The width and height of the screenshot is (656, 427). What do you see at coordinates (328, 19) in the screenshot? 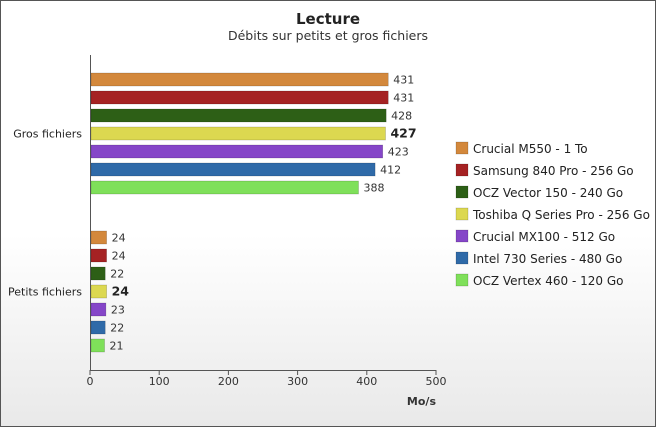
I see `chart-title: Lecture` at bounding box center [328, 19].